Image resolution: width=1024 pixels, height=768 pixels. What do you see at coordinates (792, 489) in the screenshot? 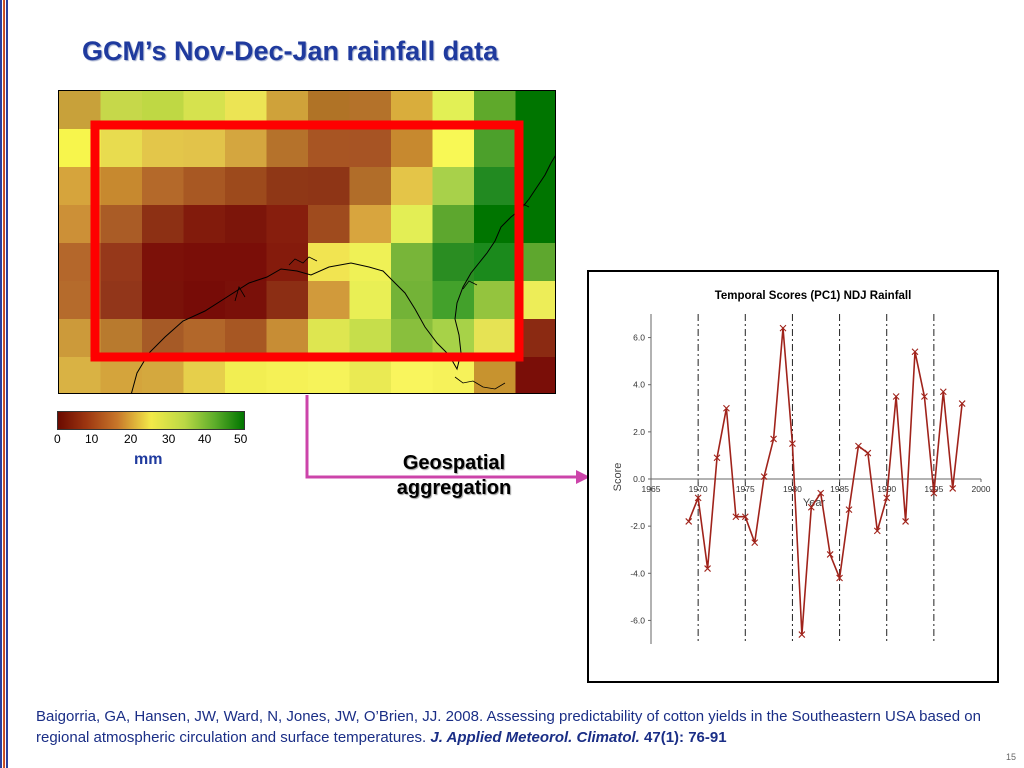
I see `x-tick-label: 1980` at bounding box center [792, 489].